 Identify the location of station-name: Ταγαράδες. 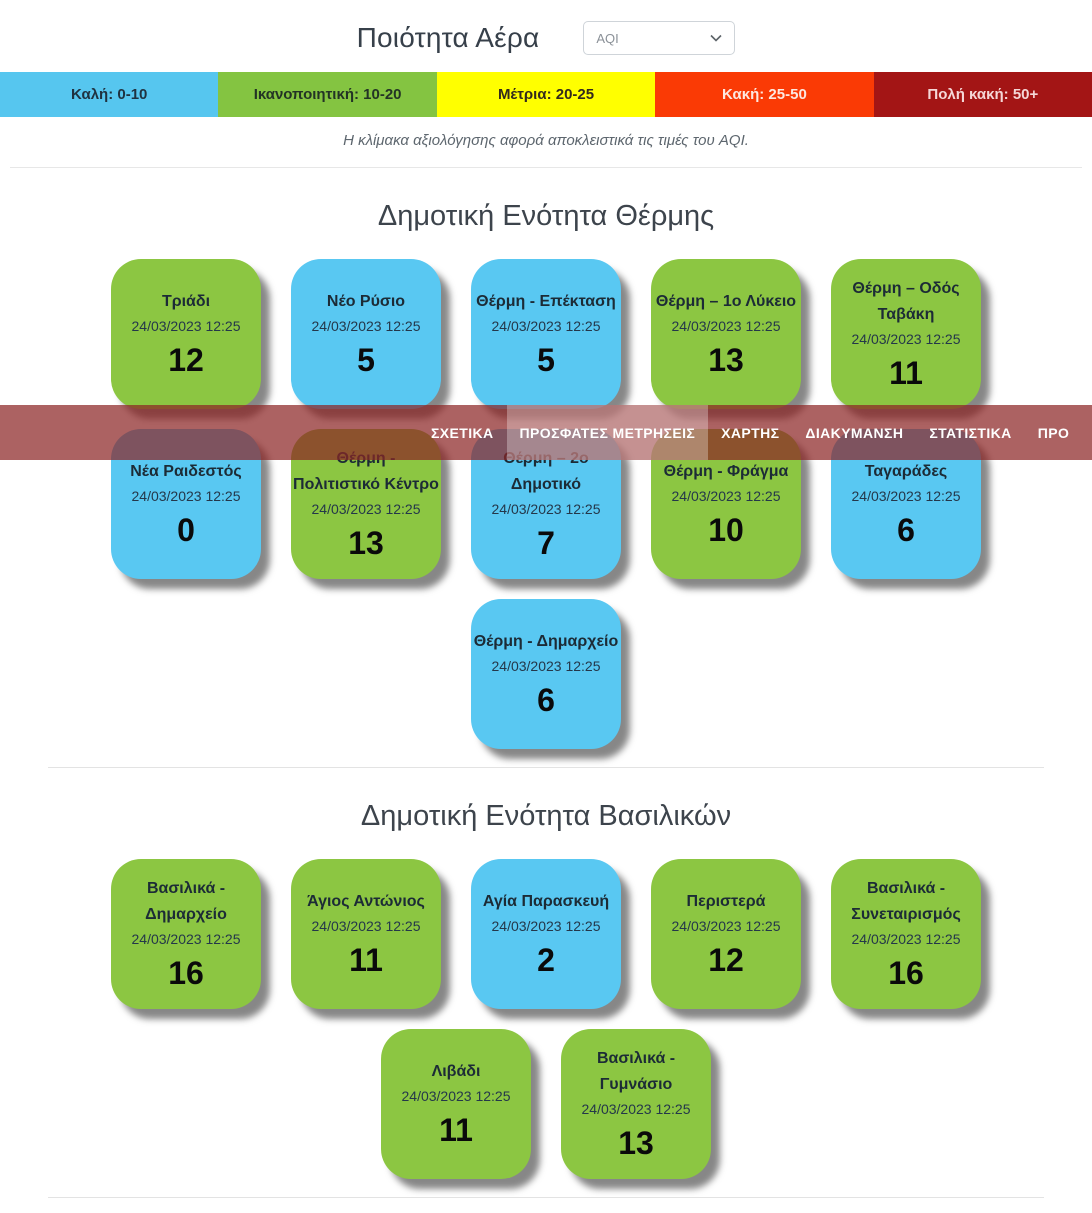
(906, 471).